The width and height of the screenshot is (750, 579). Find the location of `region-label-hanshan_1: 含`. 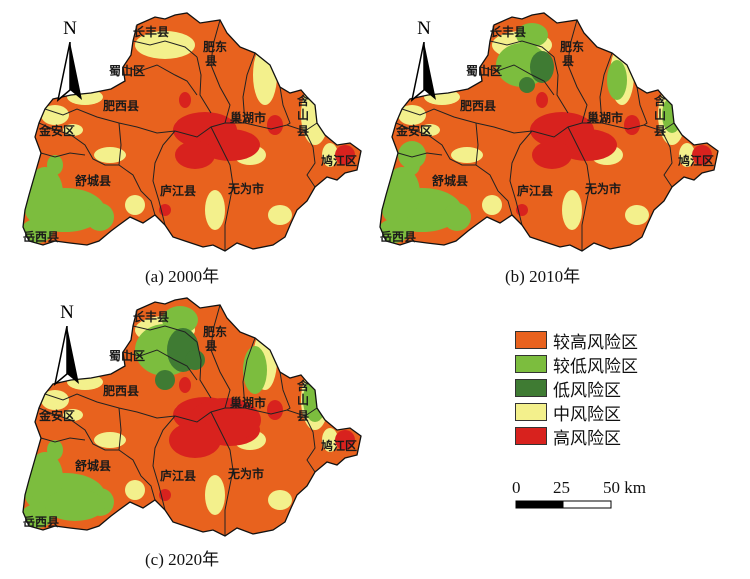

region-label-hanshan_1: 含 is located at coordinates (660, 100).